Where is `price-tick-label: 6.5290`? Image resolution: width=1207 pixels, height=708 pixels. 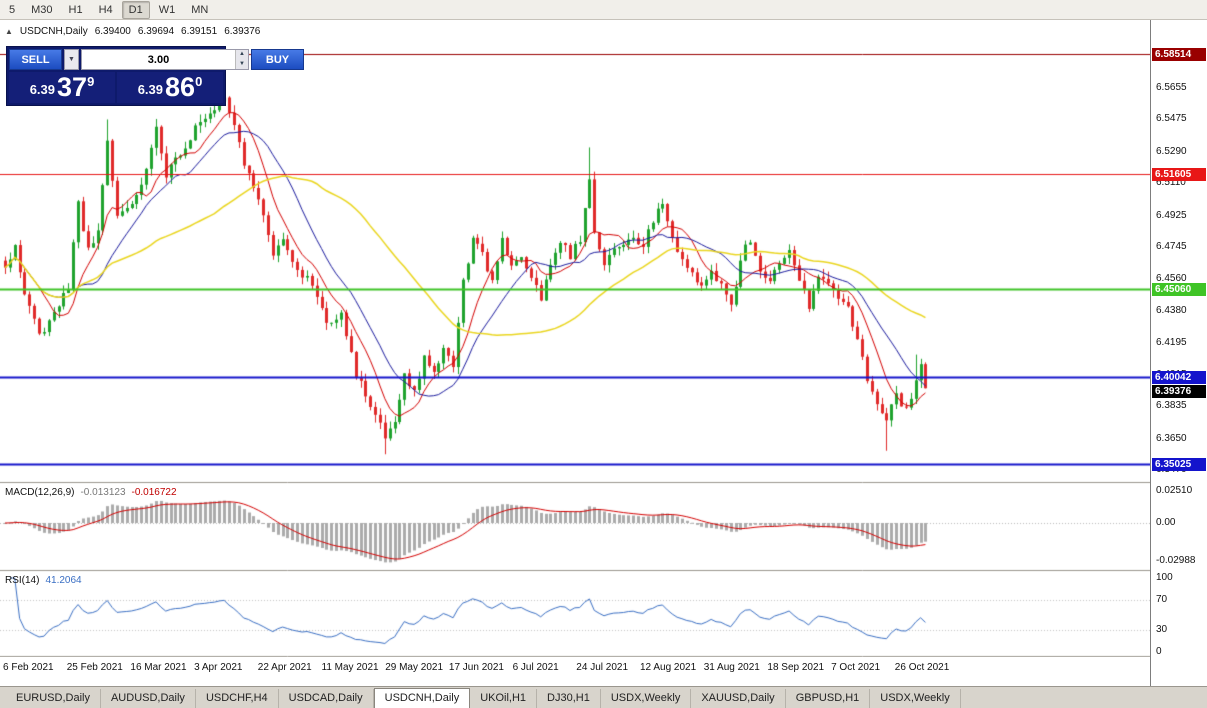 price-tick-label: 6.5290 is located at coordinates (1171, 151).